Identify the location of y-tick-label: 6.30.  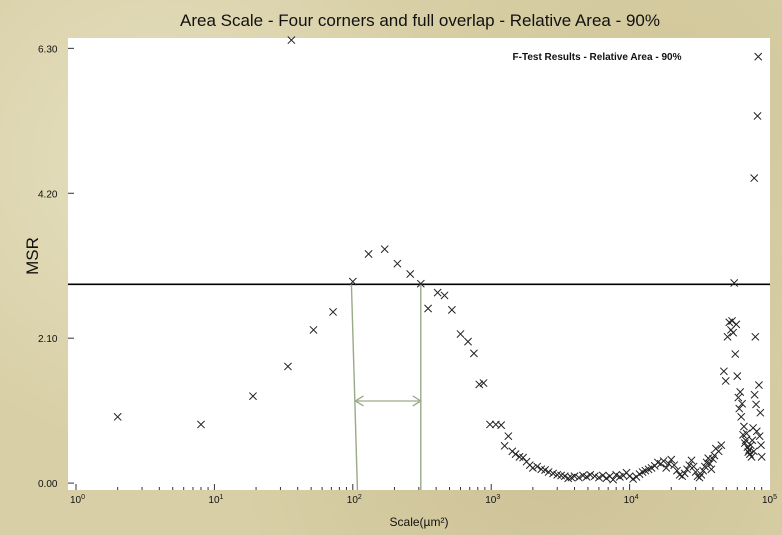
(48, 49).